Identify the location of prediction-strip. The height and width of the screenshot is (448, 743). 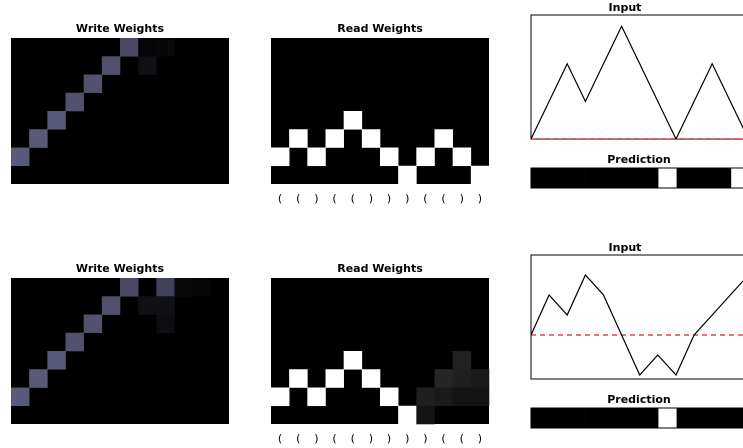
(636, 418).